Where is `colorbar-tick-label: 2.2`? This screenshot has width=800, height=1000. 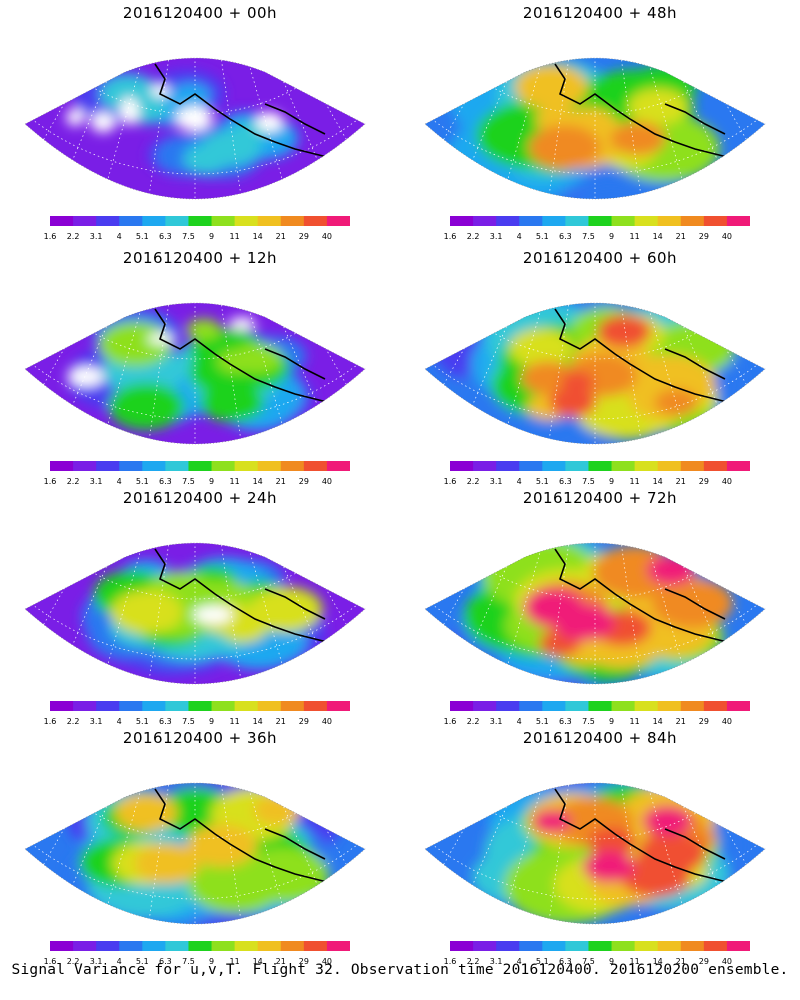
colorbar-tick-label: 2.2 is located at coordinates (73, 236).